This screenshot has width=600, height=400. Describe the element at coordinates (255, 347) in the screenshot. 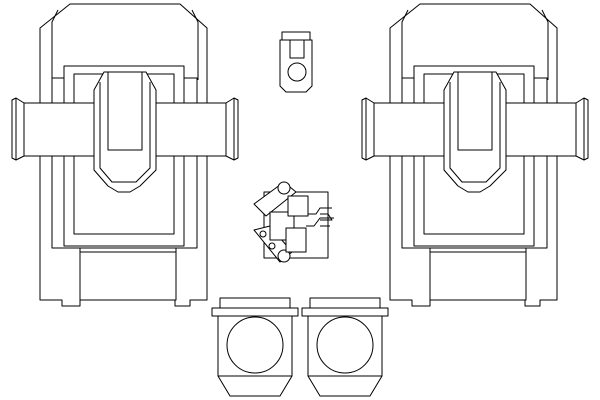

I see `left-round-module` at that location.